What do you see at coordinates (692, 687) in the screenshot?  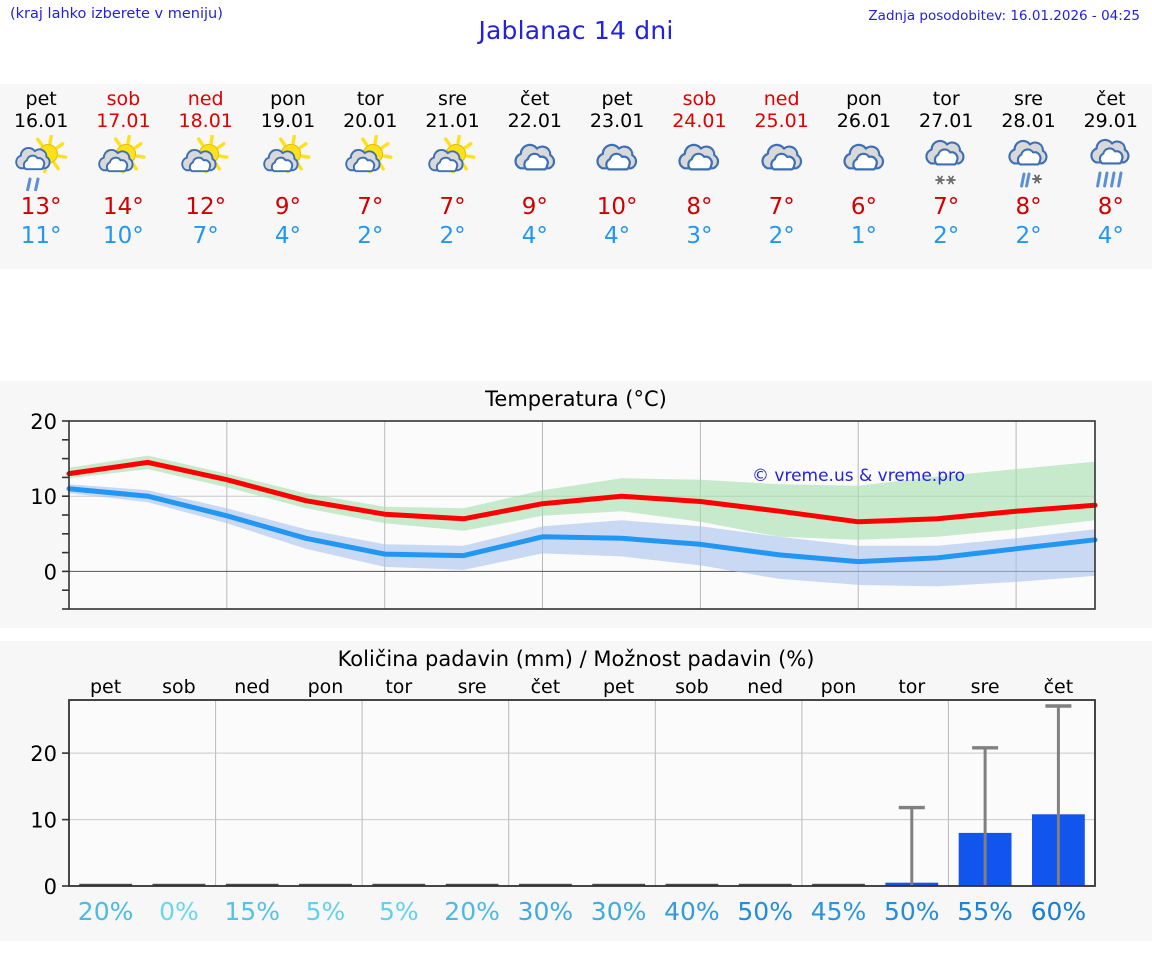 I see `precip-day-label: sob` at bounding box center [692, 687].